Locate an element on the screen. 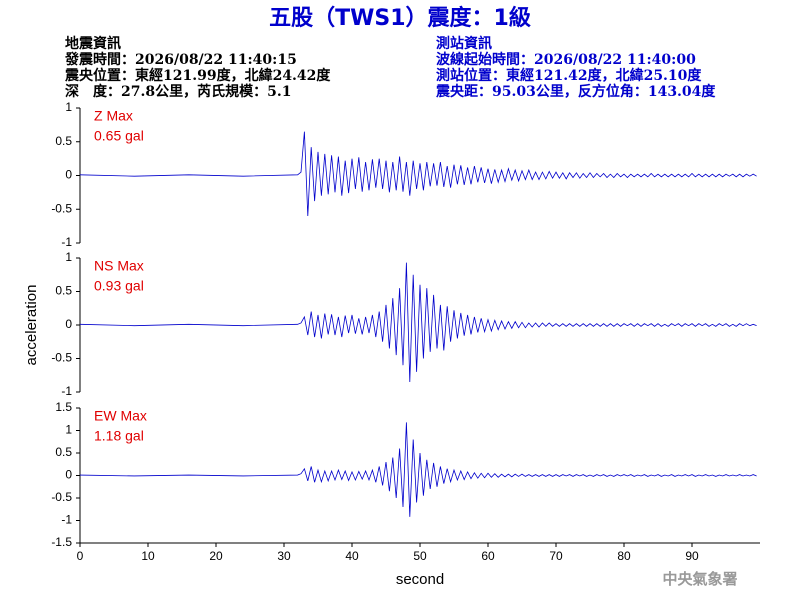 This screenshot has width=800, height=600. x-tick-label: 20 is located at coordinates (216, 556).